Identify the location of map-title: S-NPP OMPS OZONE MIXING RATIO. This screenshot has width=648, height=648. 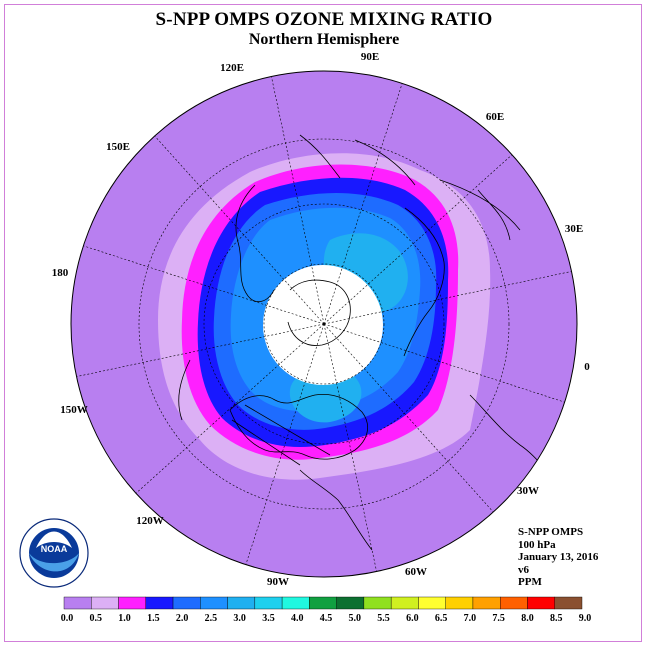
(324, 19).